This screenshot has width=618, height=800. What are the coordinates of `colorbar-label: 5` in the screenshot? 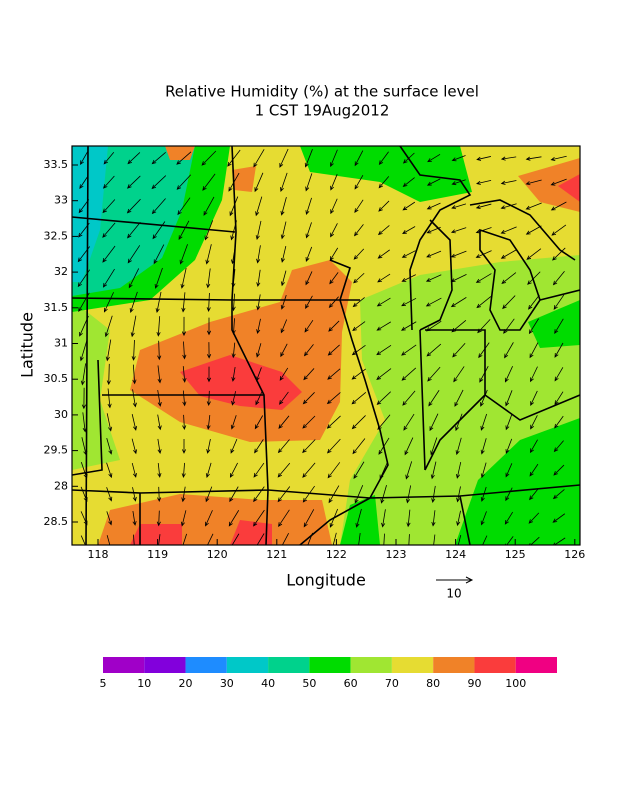 It's located at (103, 683).